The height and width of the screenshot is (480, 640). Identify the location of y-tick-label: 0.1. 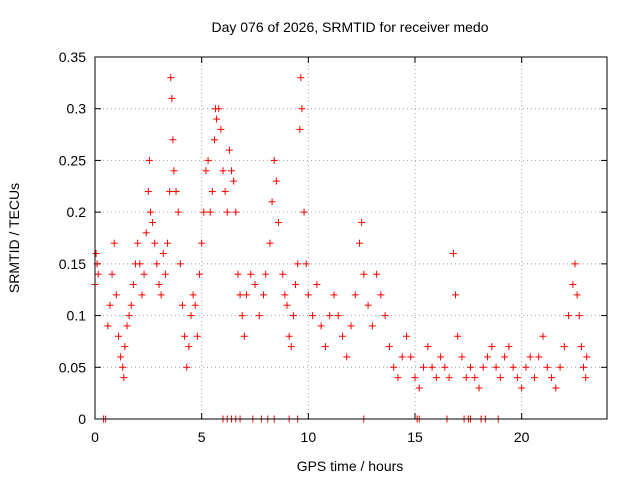
(77, 316).